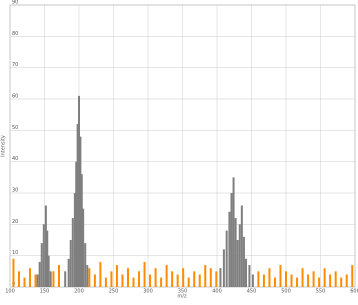 The width and height of the screenshot is (358, 305). What do you see at coordinates (15, 128) in the screenshot?
I see `y-tick-label: 50` at bounding box center [15, 128].